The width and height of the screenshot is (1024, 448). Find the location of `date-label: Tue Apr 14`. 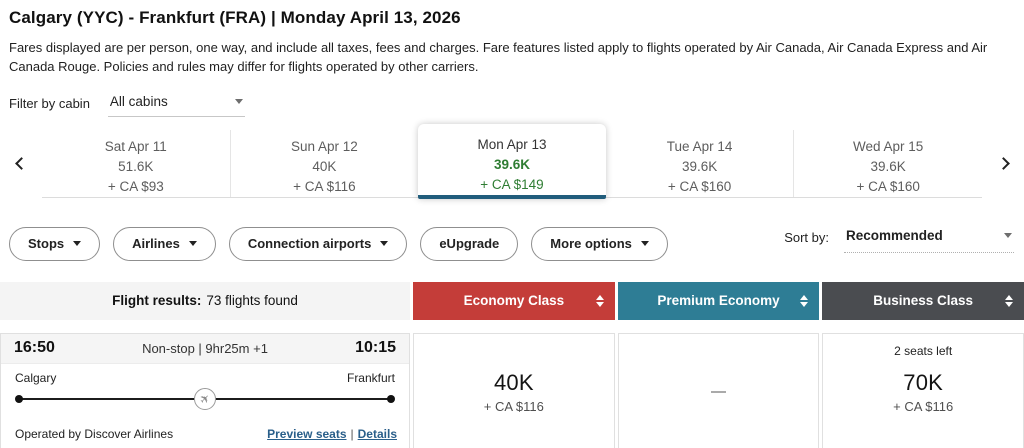

date-label: Tue Apr 14 is located at coordinates (699, 146).